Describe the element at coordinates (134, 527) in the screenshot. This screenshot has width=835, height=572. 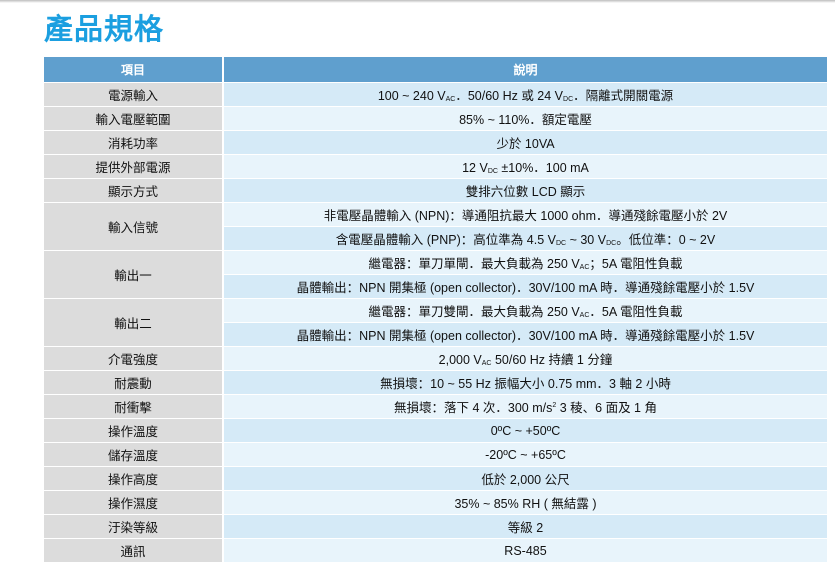
I see `spec-label: 汙染等級` at that location.